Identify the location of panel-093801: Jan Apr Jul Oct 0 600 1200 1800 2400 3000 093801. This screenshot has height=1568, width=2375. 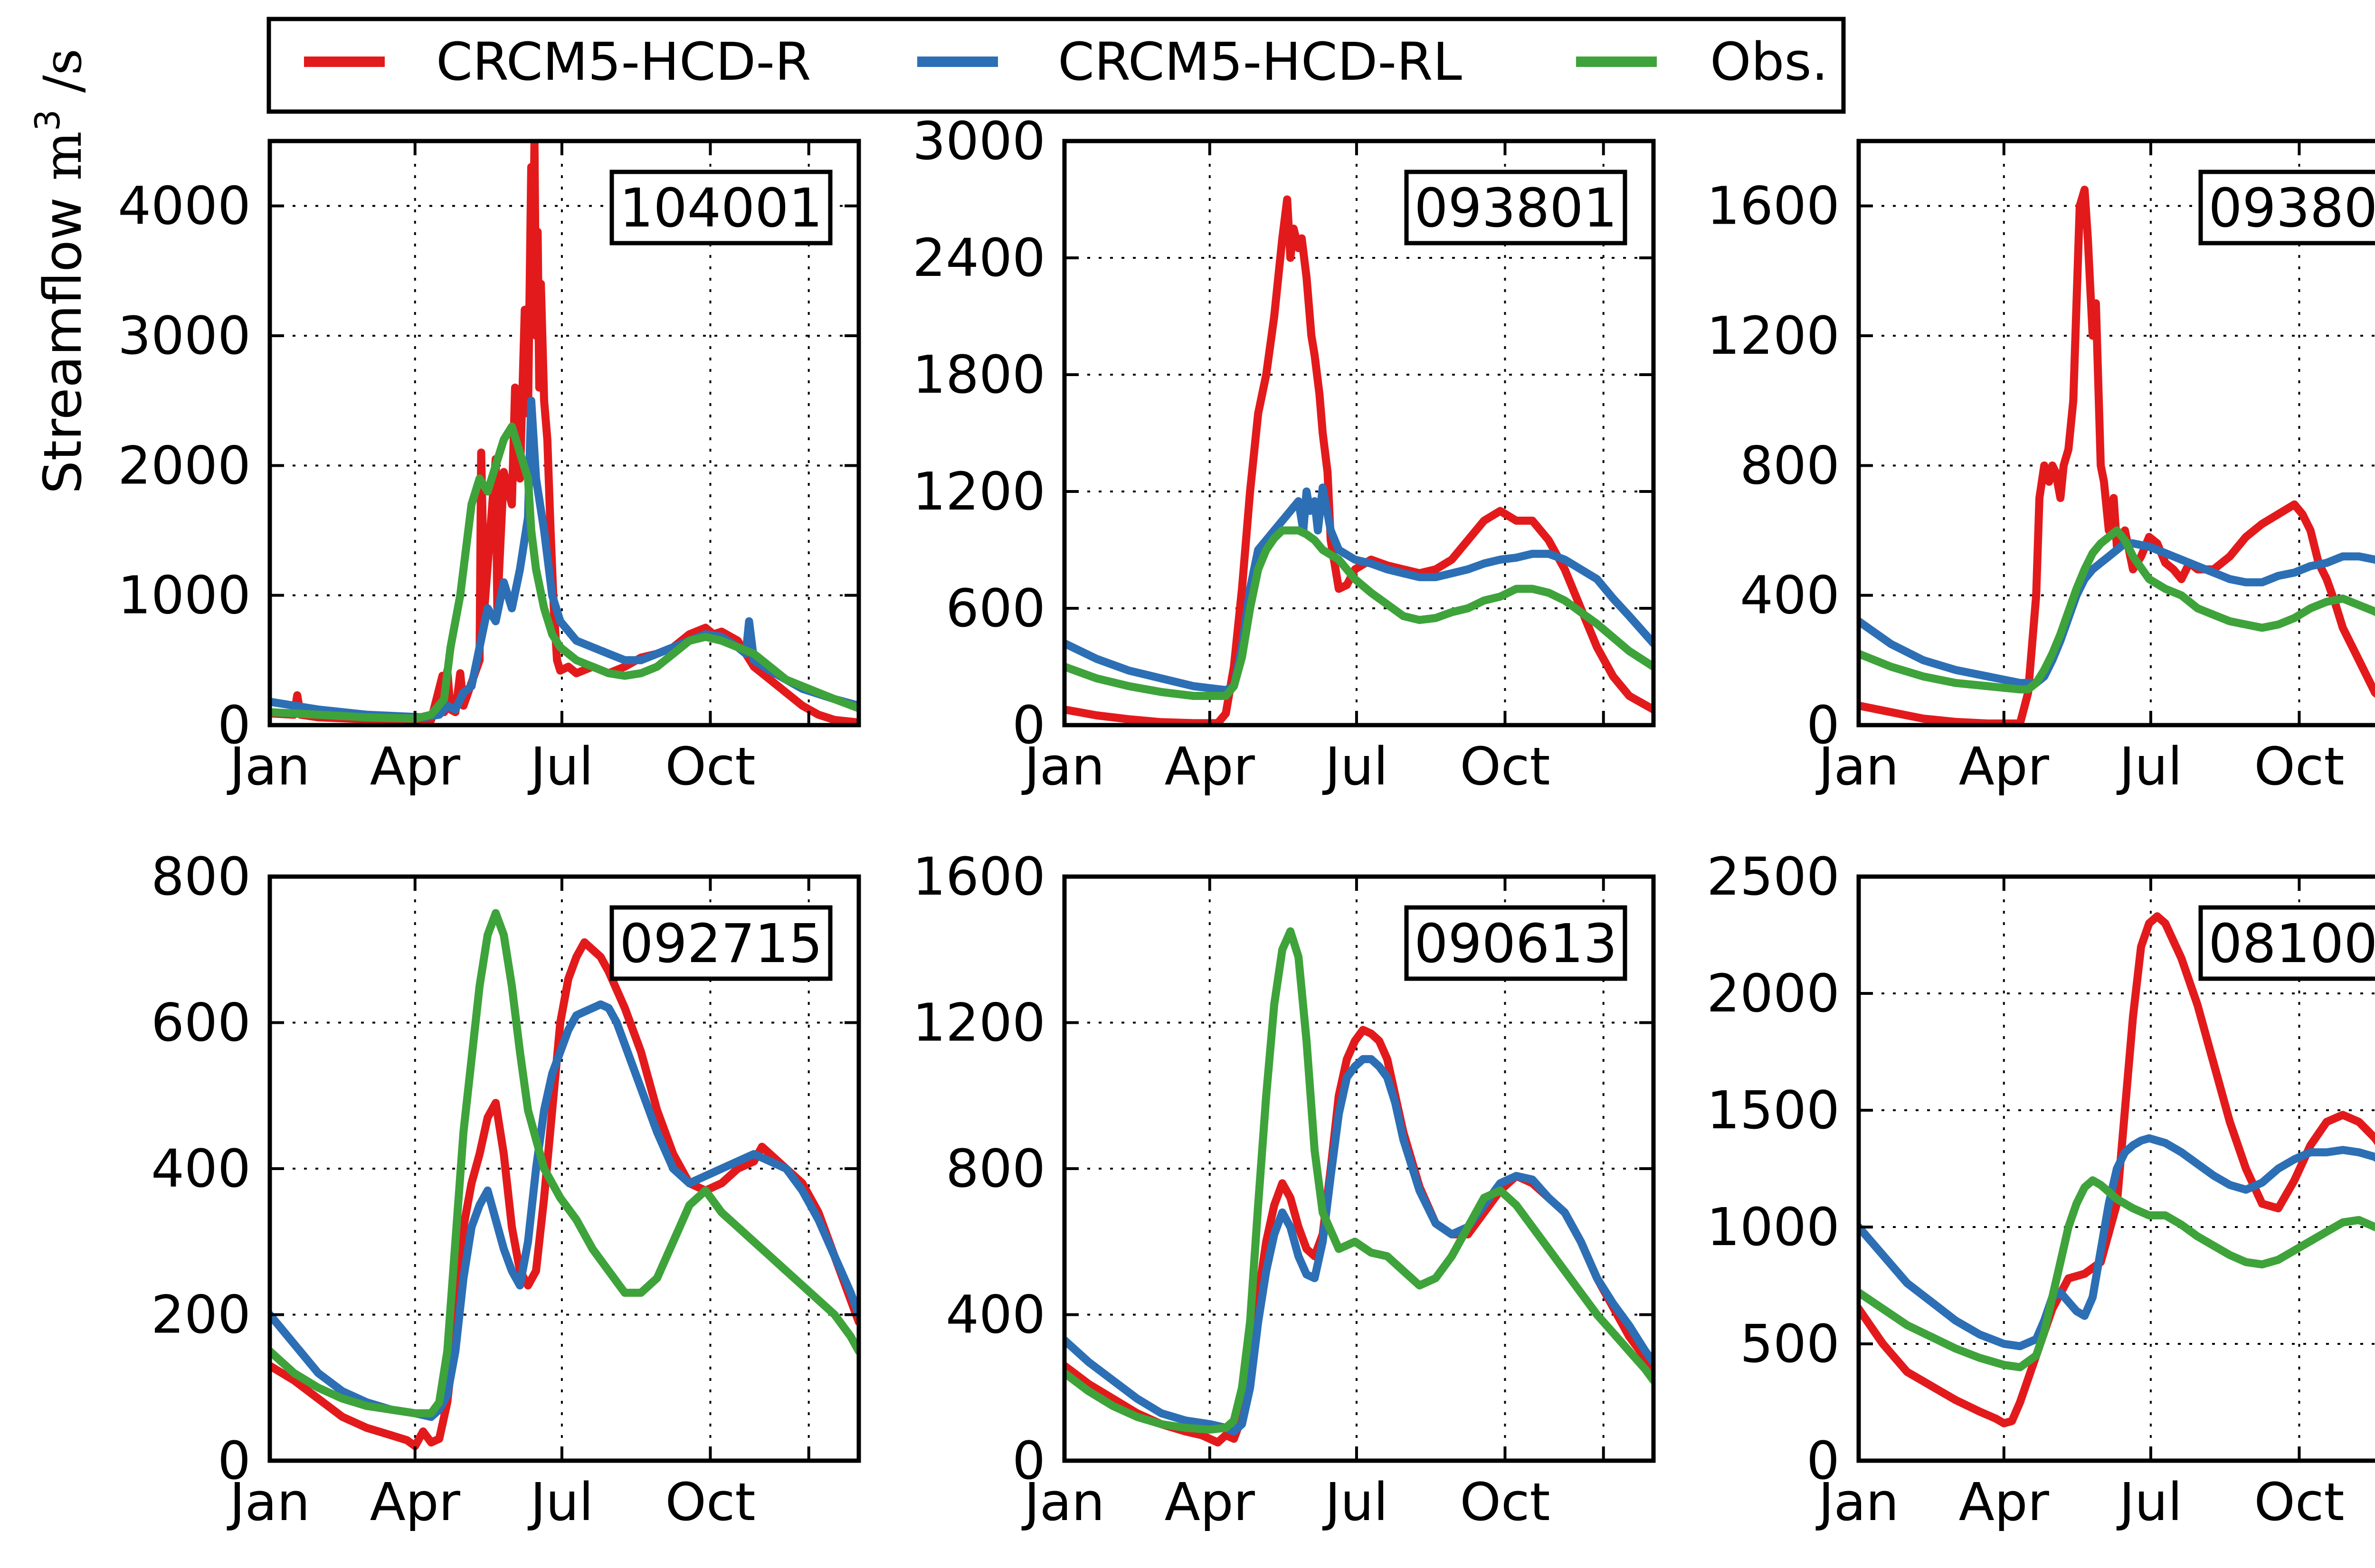
(1284, 454).